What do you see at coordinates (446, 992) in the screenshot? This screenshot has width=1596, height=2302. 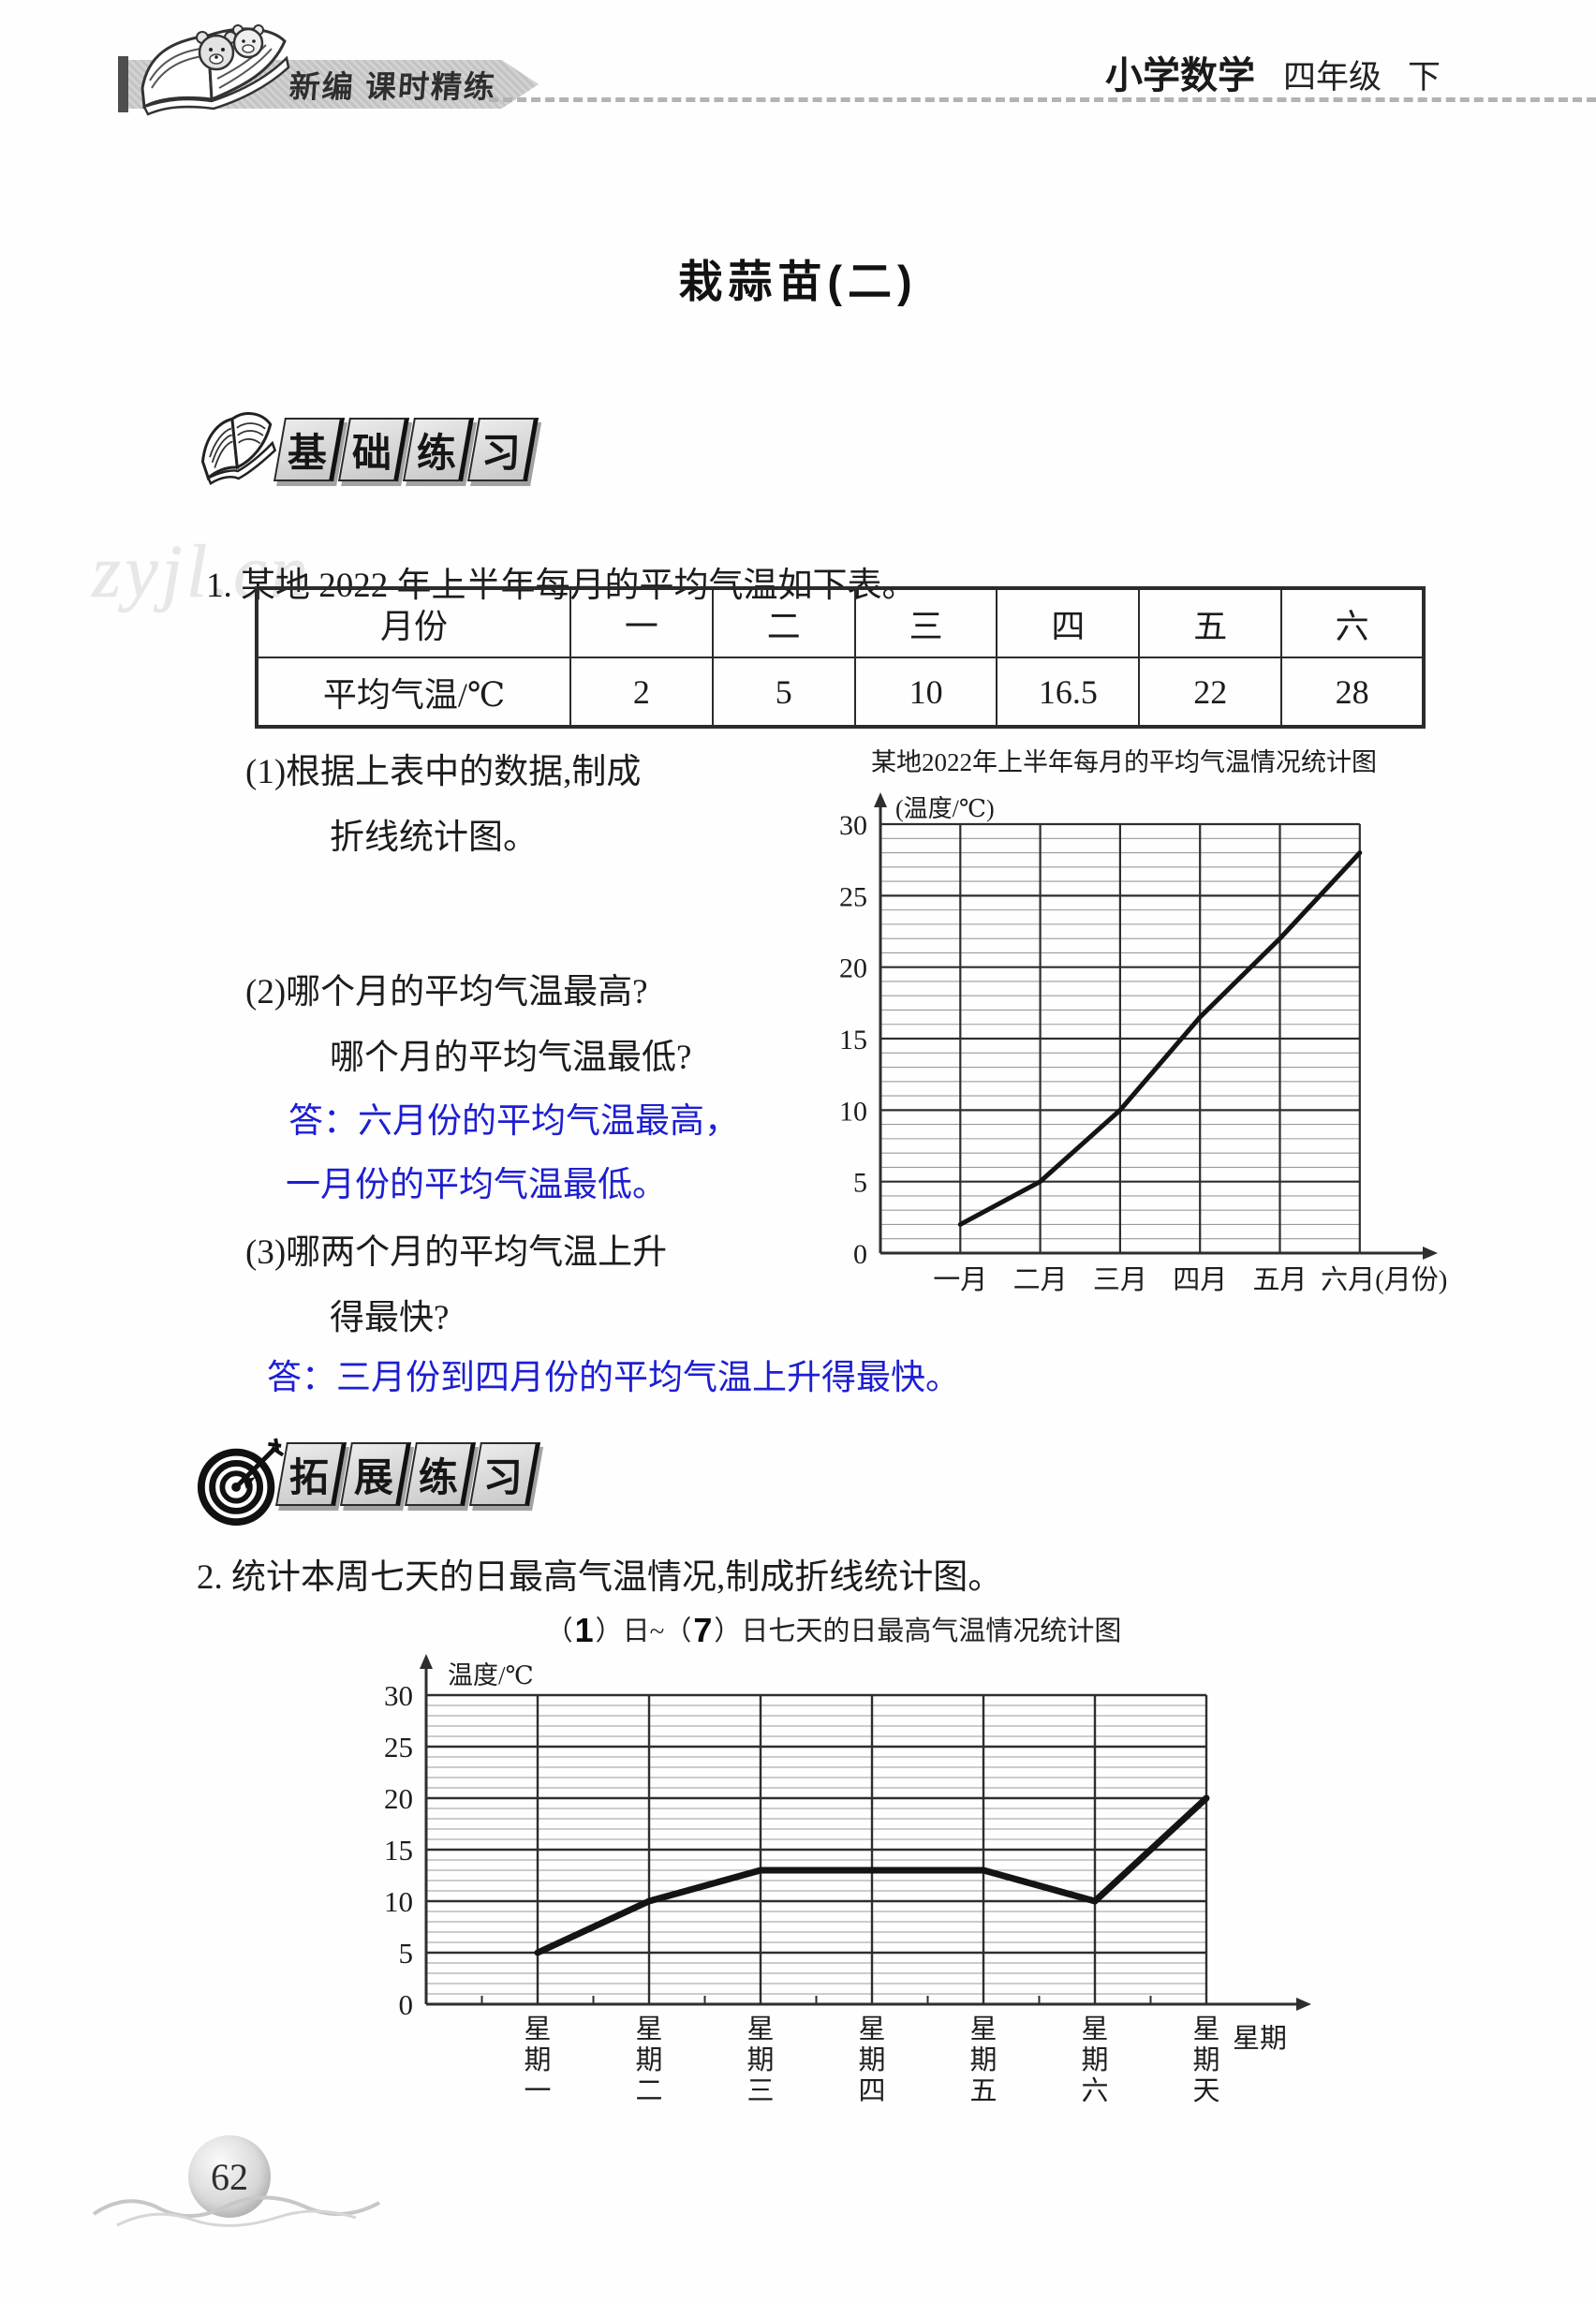 I see `sub-question-2: (2)哪个月的平均气温最高?` at bounding box center [446, 992].